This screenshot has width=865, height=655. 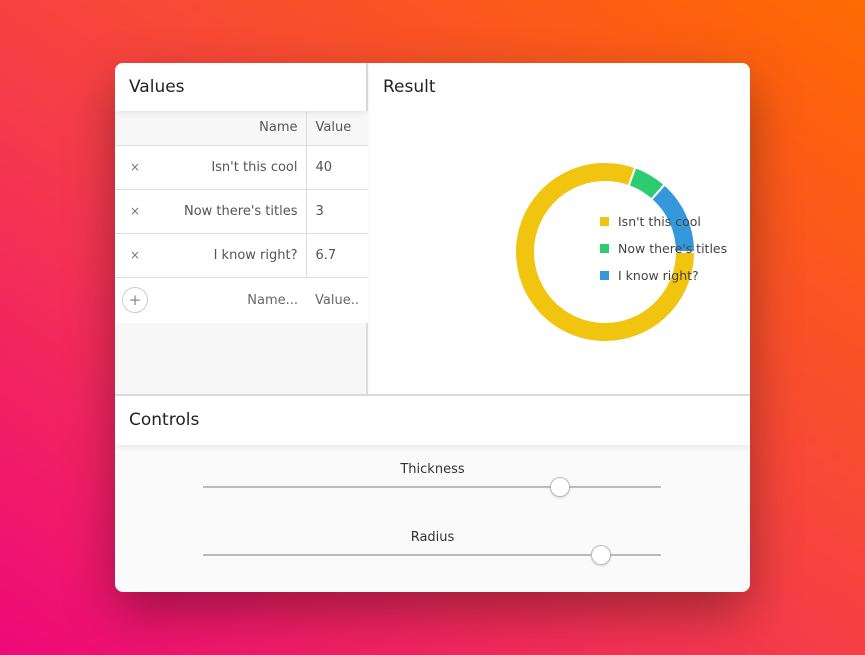 I want to click on add-icon: +, so click(x=135, y=300).